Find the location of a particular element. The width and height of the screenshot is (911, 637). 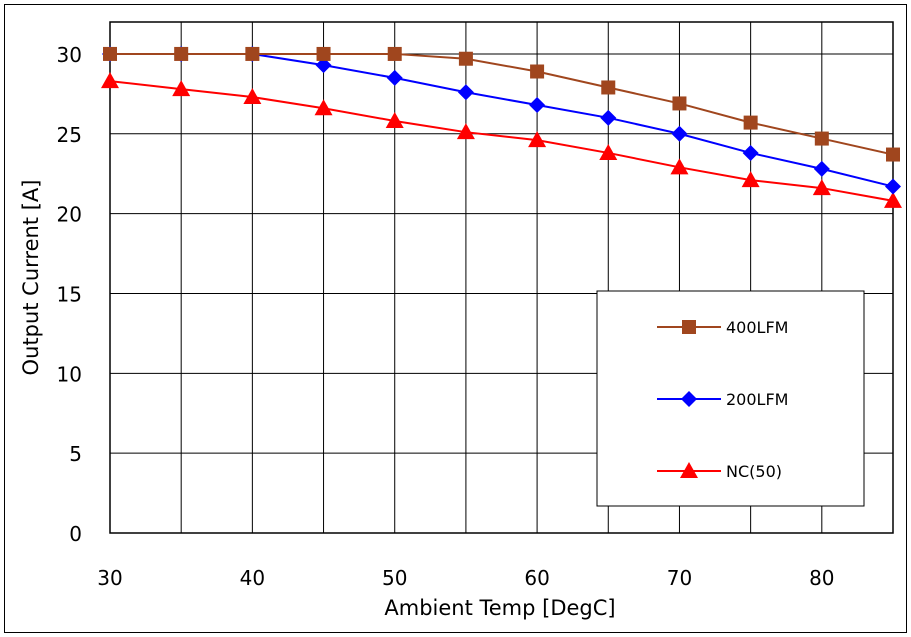

x-tick-label: 70 is located at coordinates (679, 578).